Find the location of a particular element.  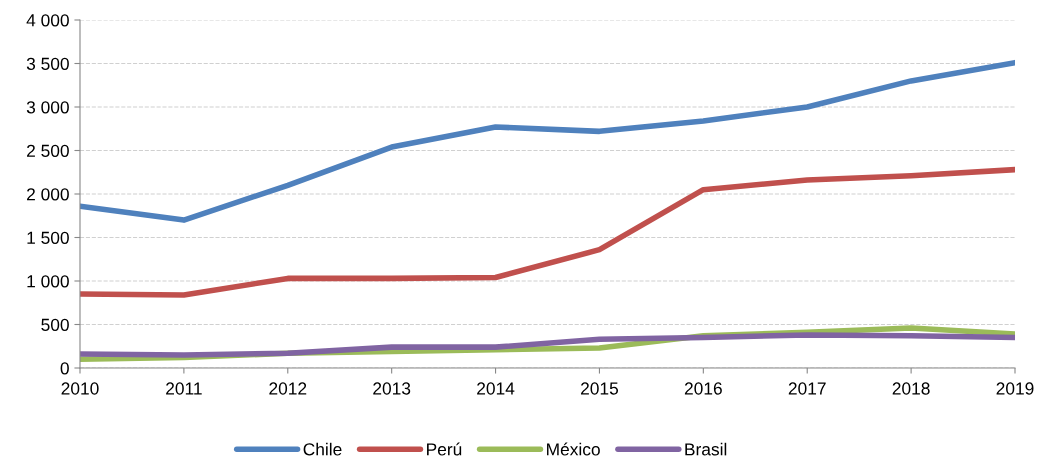

y-tick-label: 4 000 is located at coordinates (47, 20).